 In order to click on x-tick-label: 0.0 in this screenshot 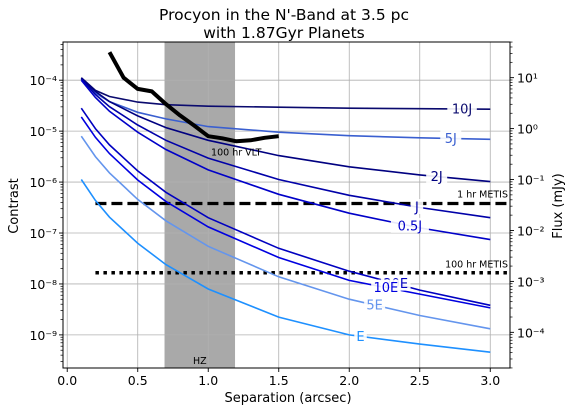, I will do `click(67, 380)`.